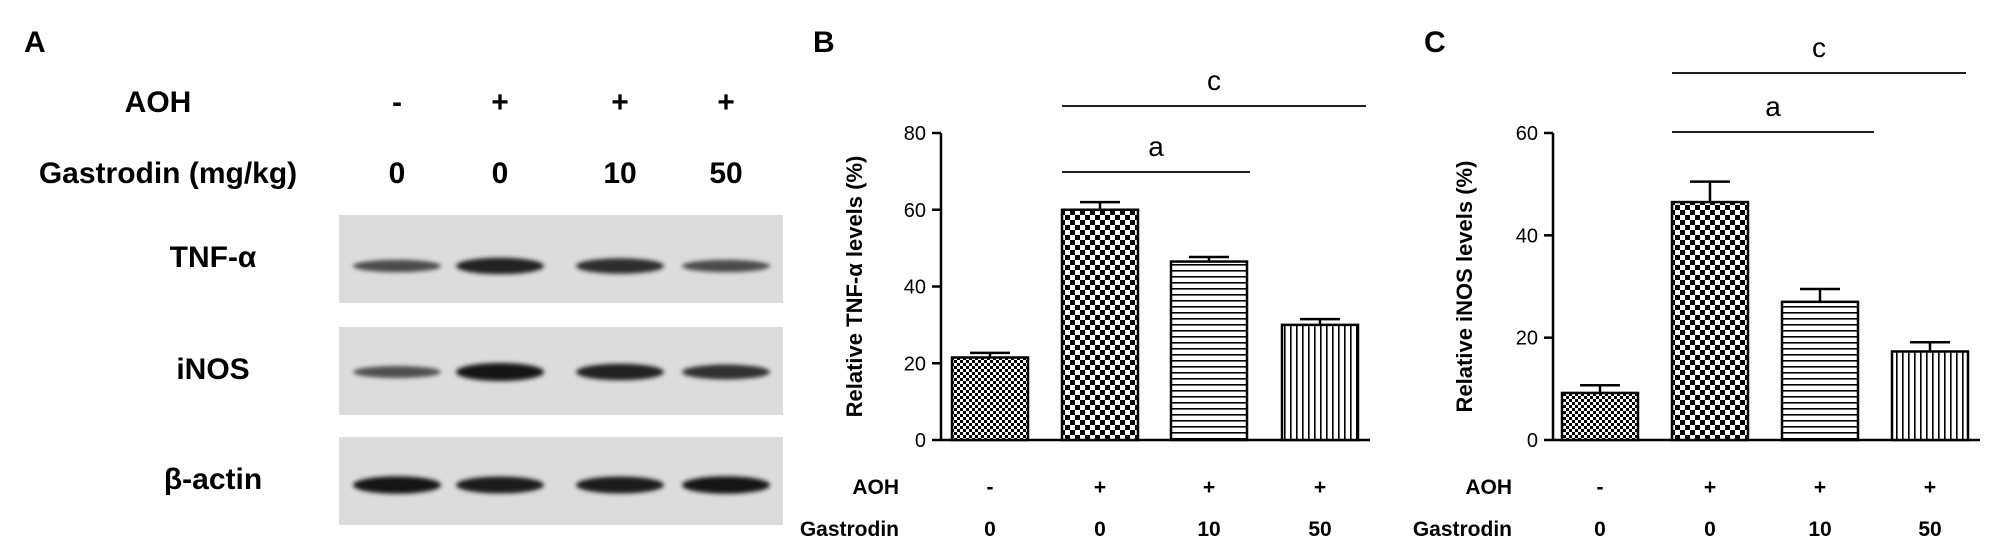 The width and height of the screenshot is (2008, 560). Describe the element at coordinates (725, 173) in the screenshot. I see `lane-dose-label: 50` at that location.